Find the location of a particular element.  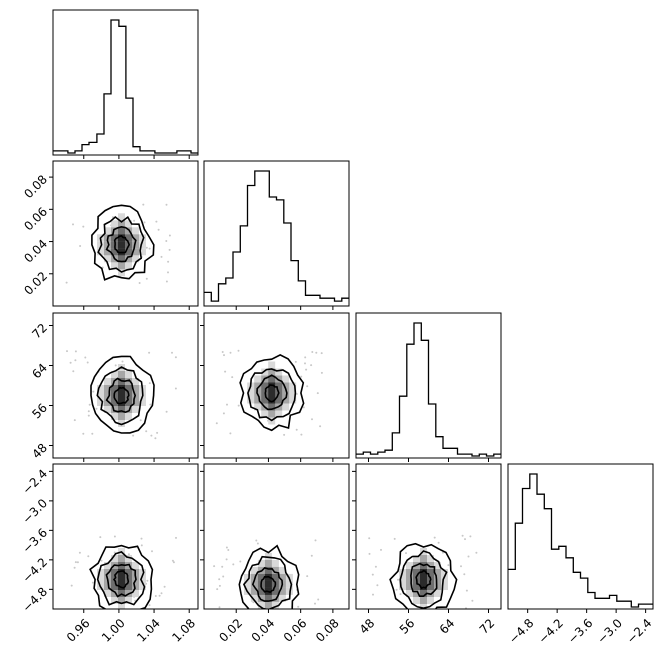

x-tick-label: −4.2 is located at coordinates (551, 631).